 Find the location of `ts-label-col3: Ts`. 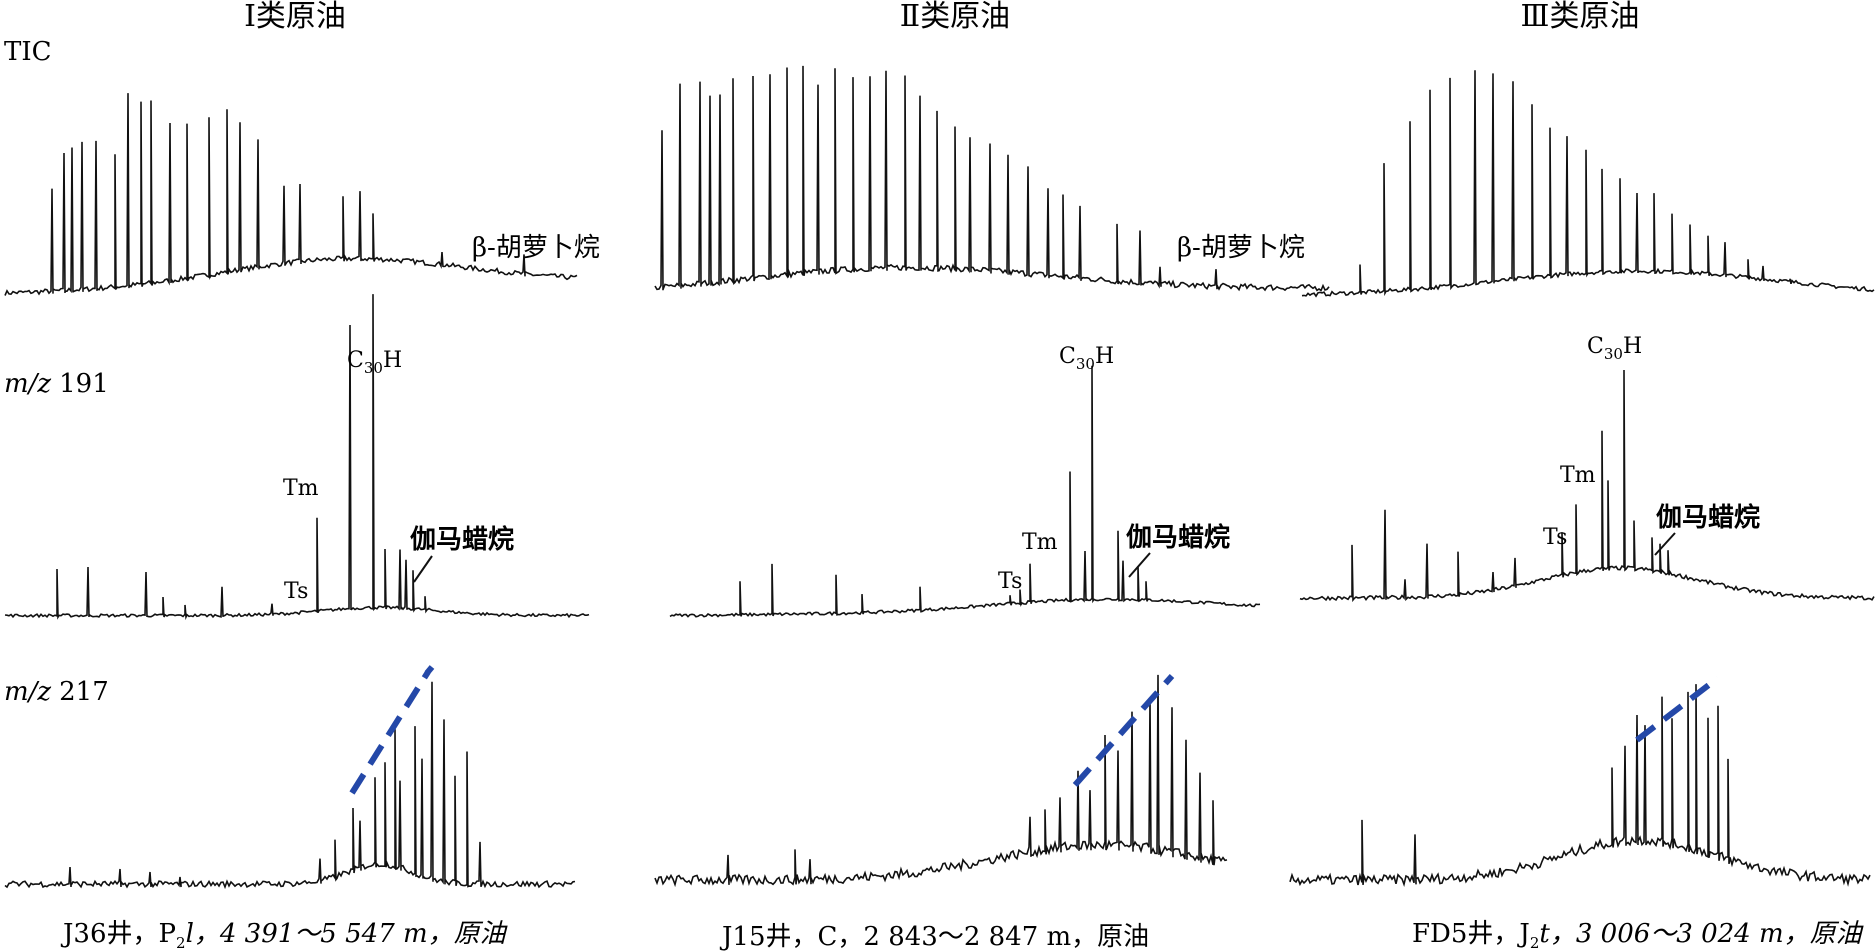

ts-label-col3: Ts is located at coordinates (1555, 537).